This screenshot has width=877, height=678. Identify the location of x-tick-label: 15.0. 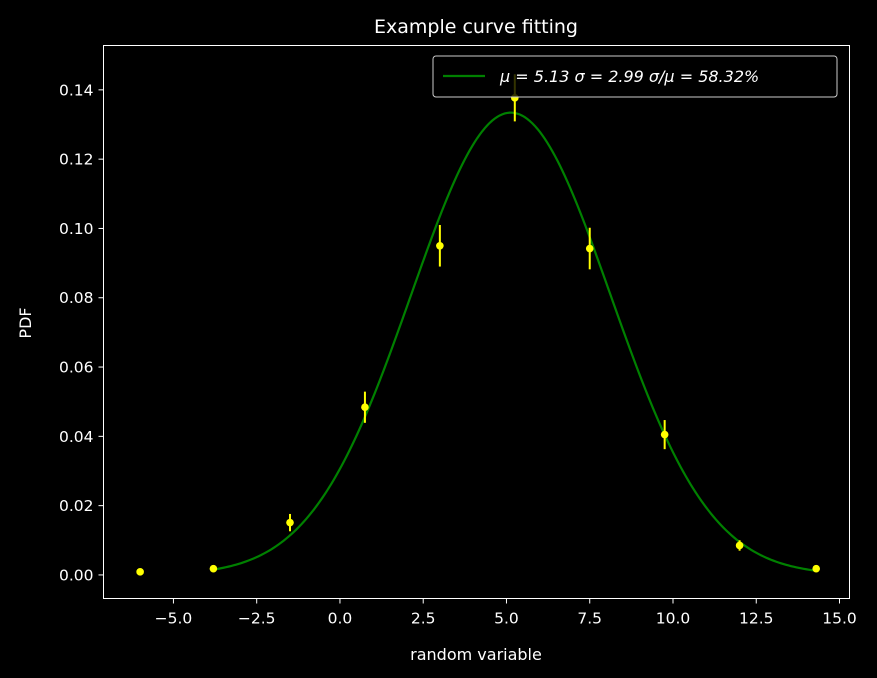
(839, 619).